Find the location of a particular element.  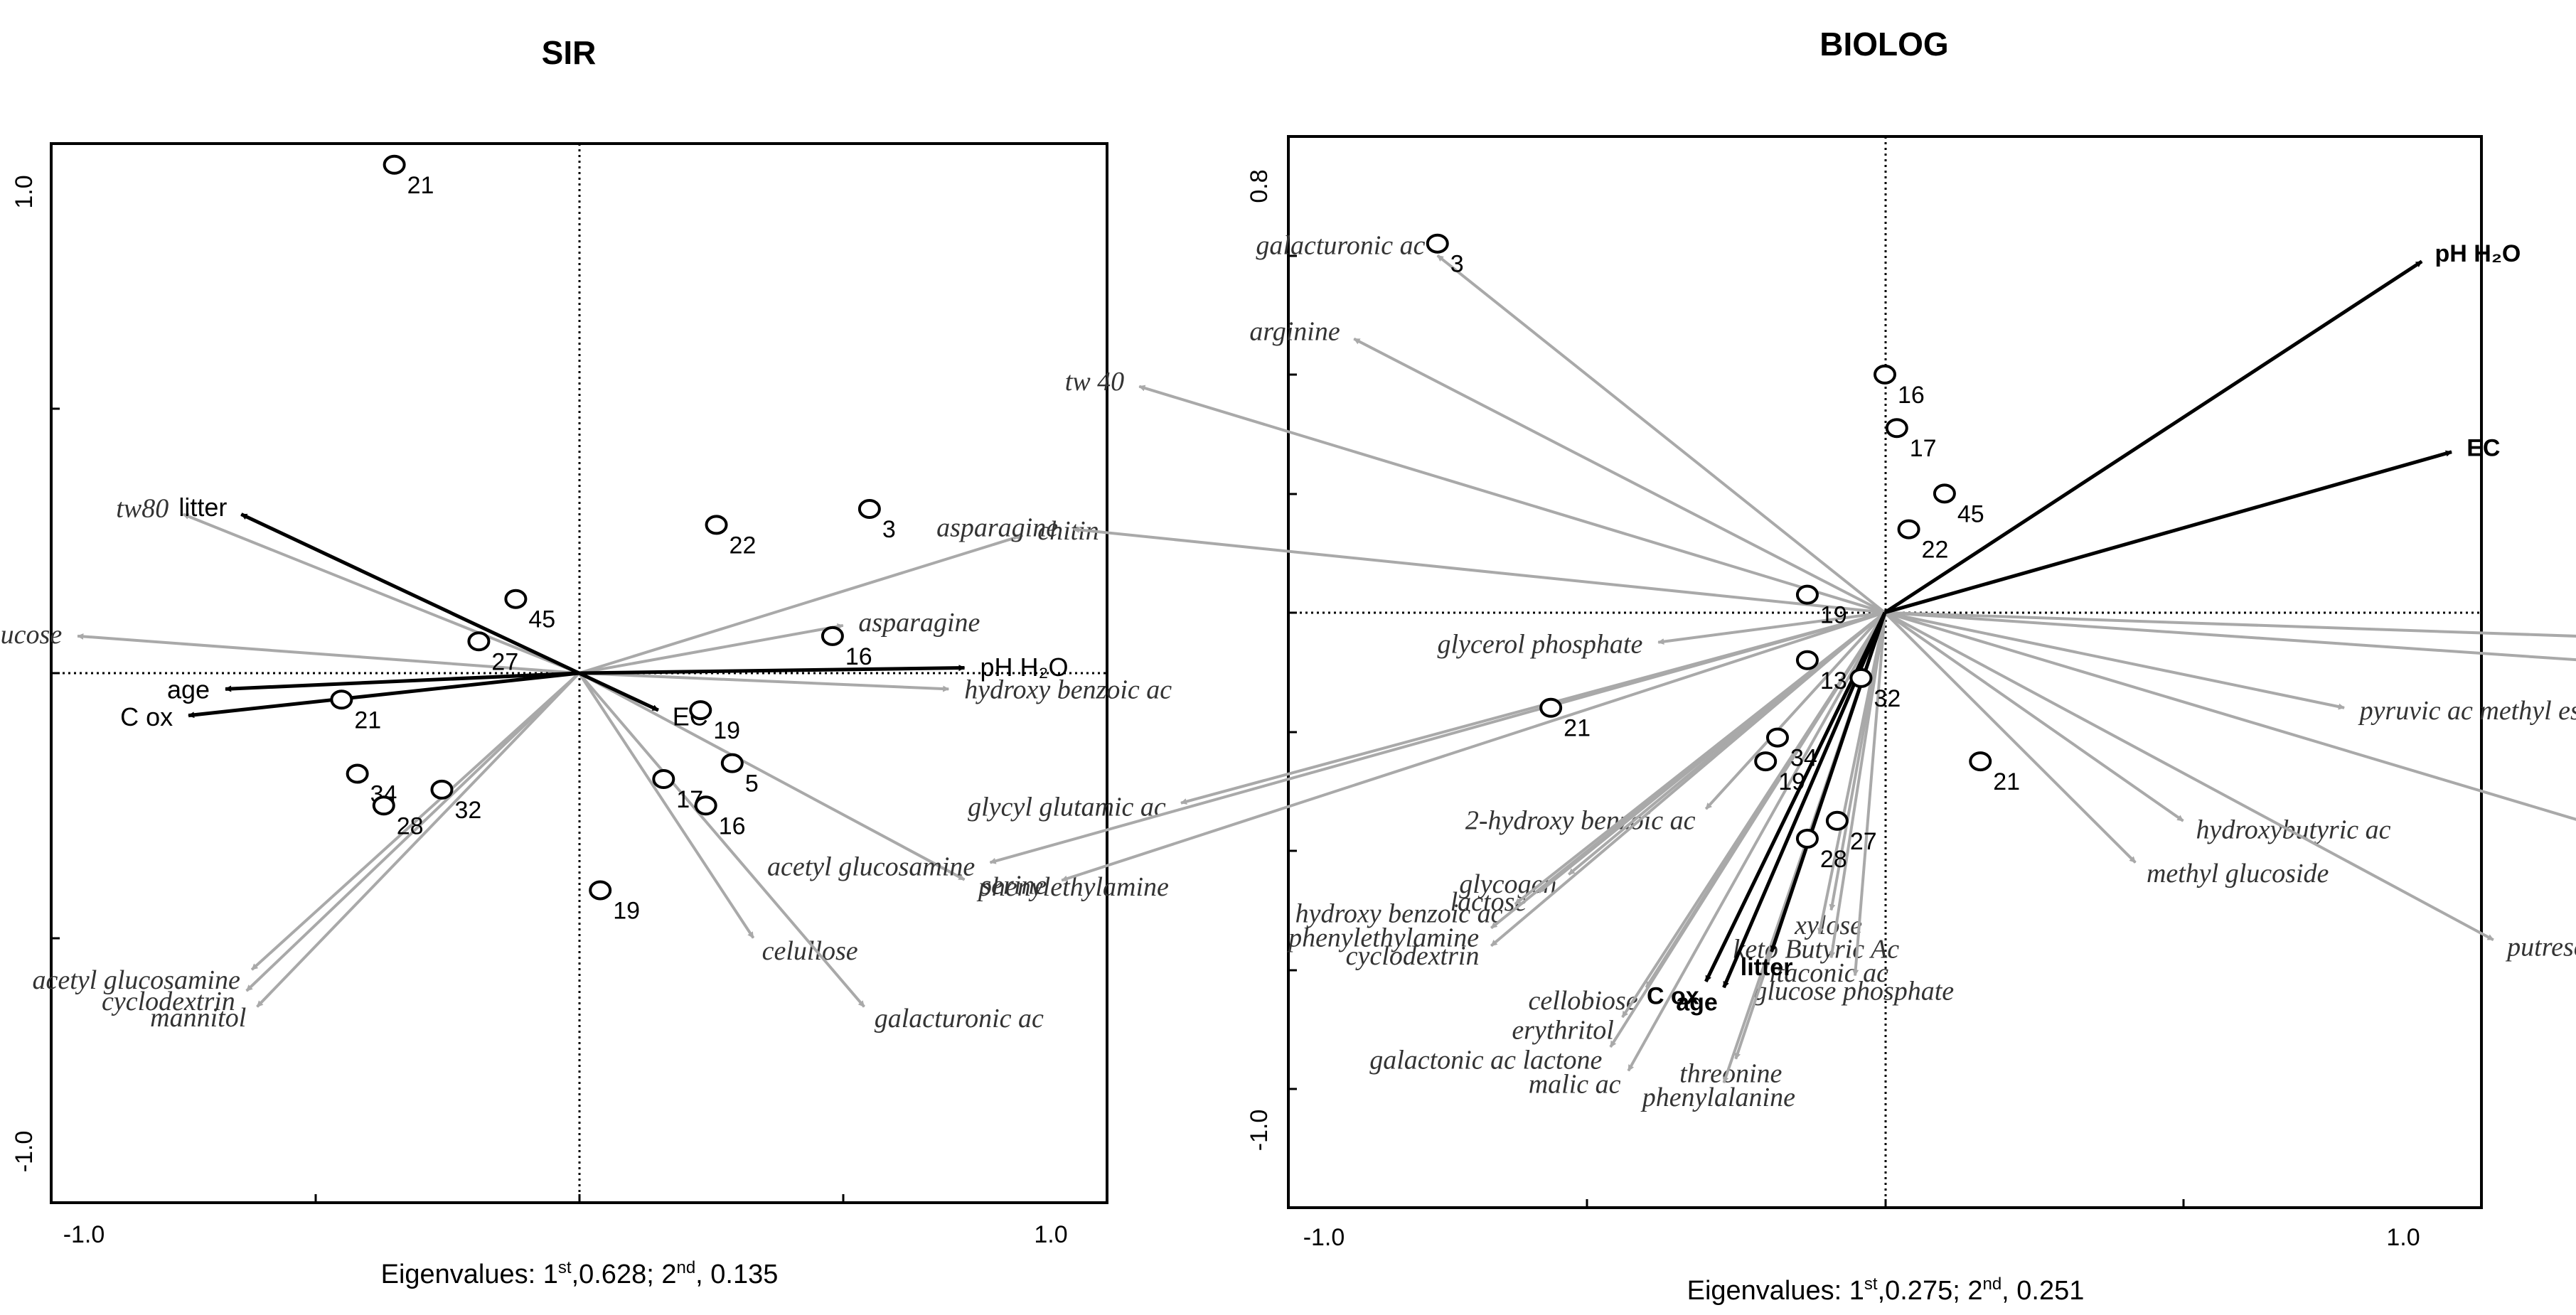

sir-species-label: asparagine is located at coordinates (919, 623).